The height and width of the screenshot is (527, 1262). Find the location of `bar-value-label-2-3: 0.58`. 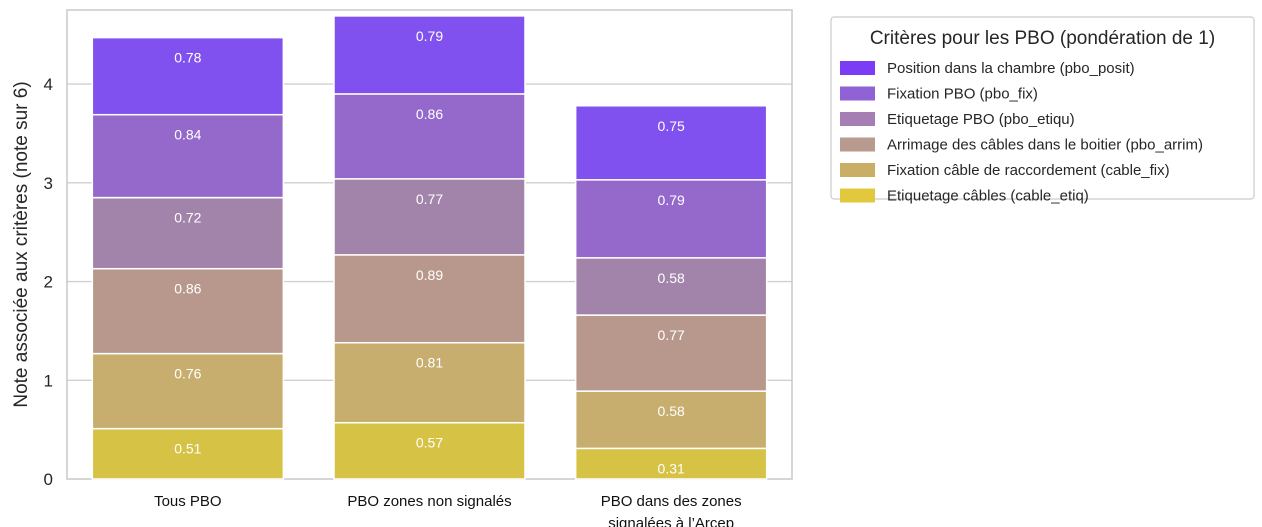

bar-value-label-2-3: 0.58 is located at coordinates (671, 278).